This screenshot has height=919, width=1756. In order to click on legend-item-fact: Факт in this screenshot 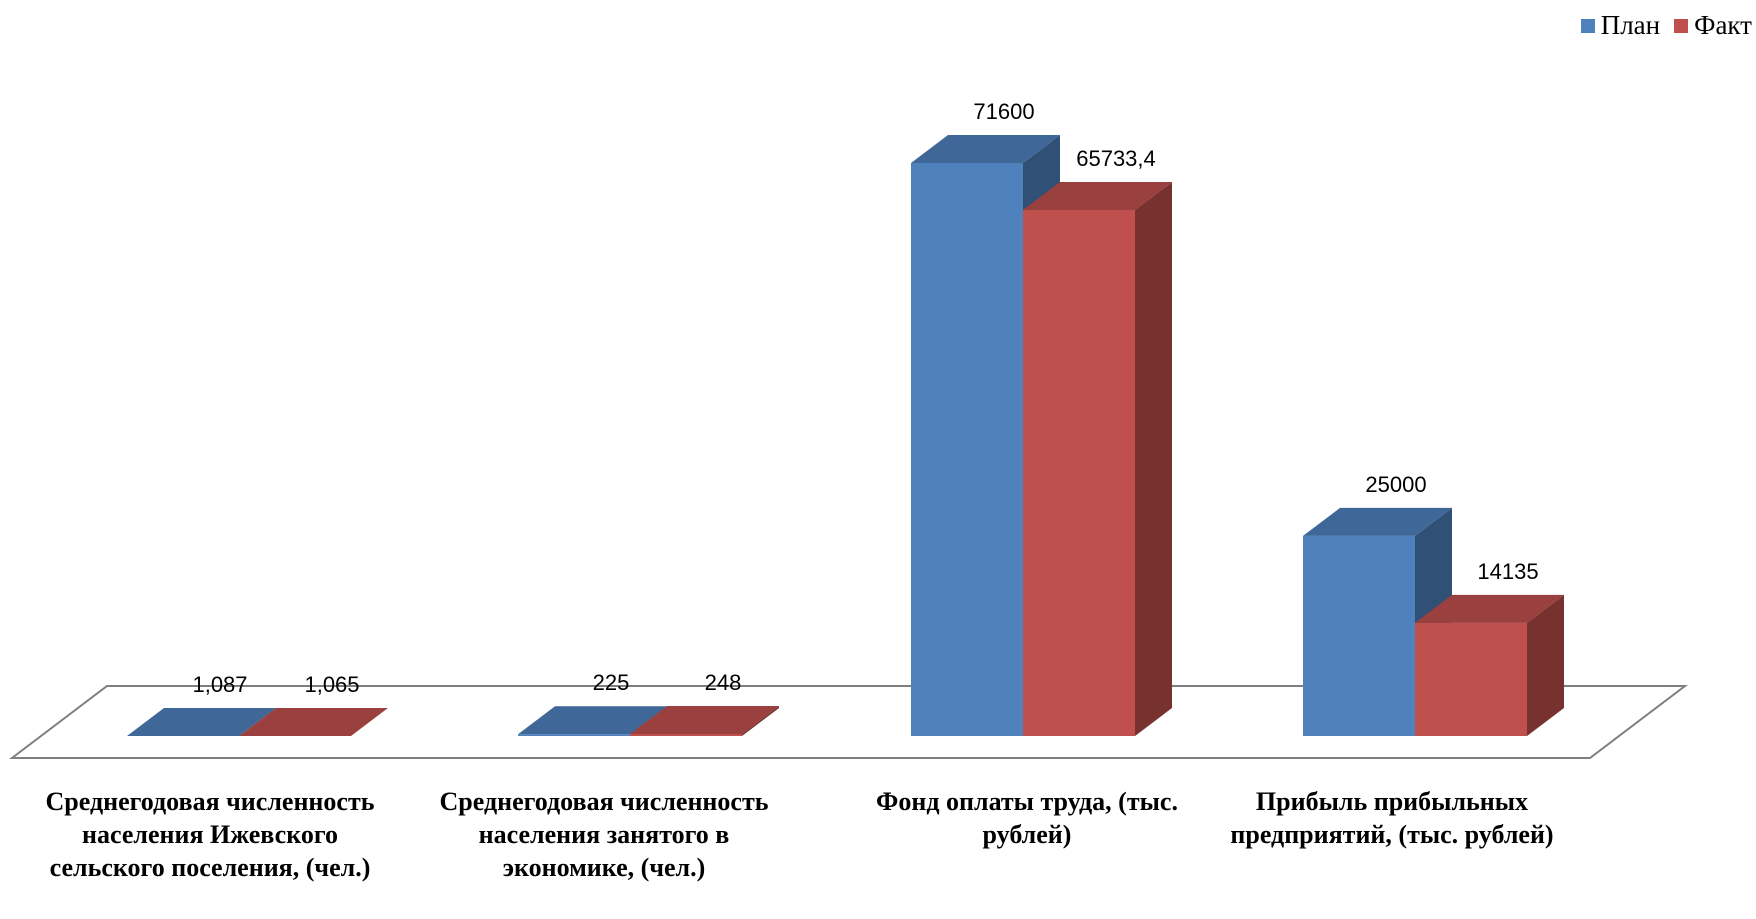, I will do `click(1713, 25)`.